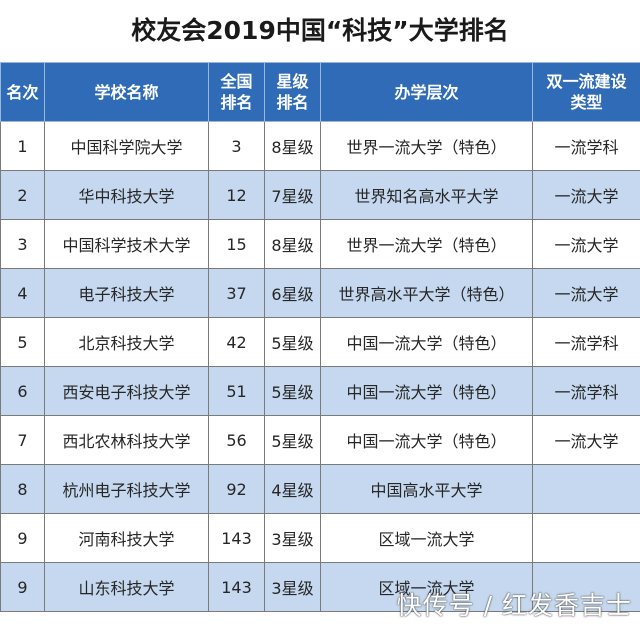  I want to click on cell-rank: 1, so click(22, 146).